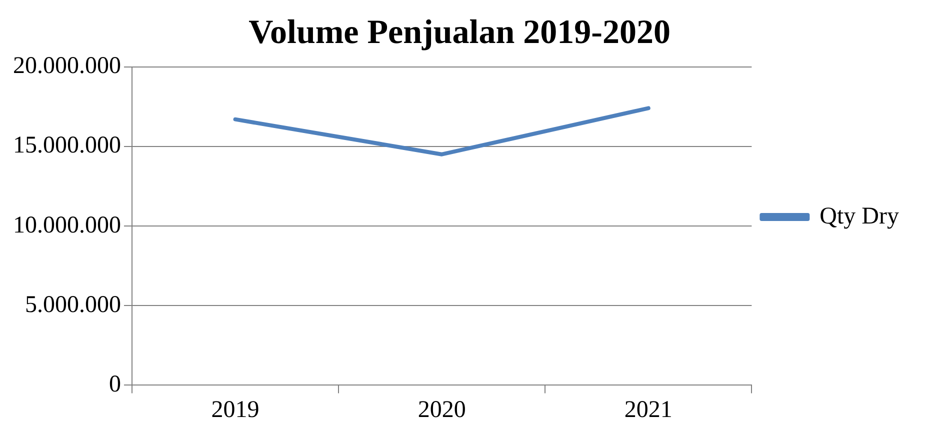  I want to click on y-tick-label: 5.000.000, so click(73, 305).